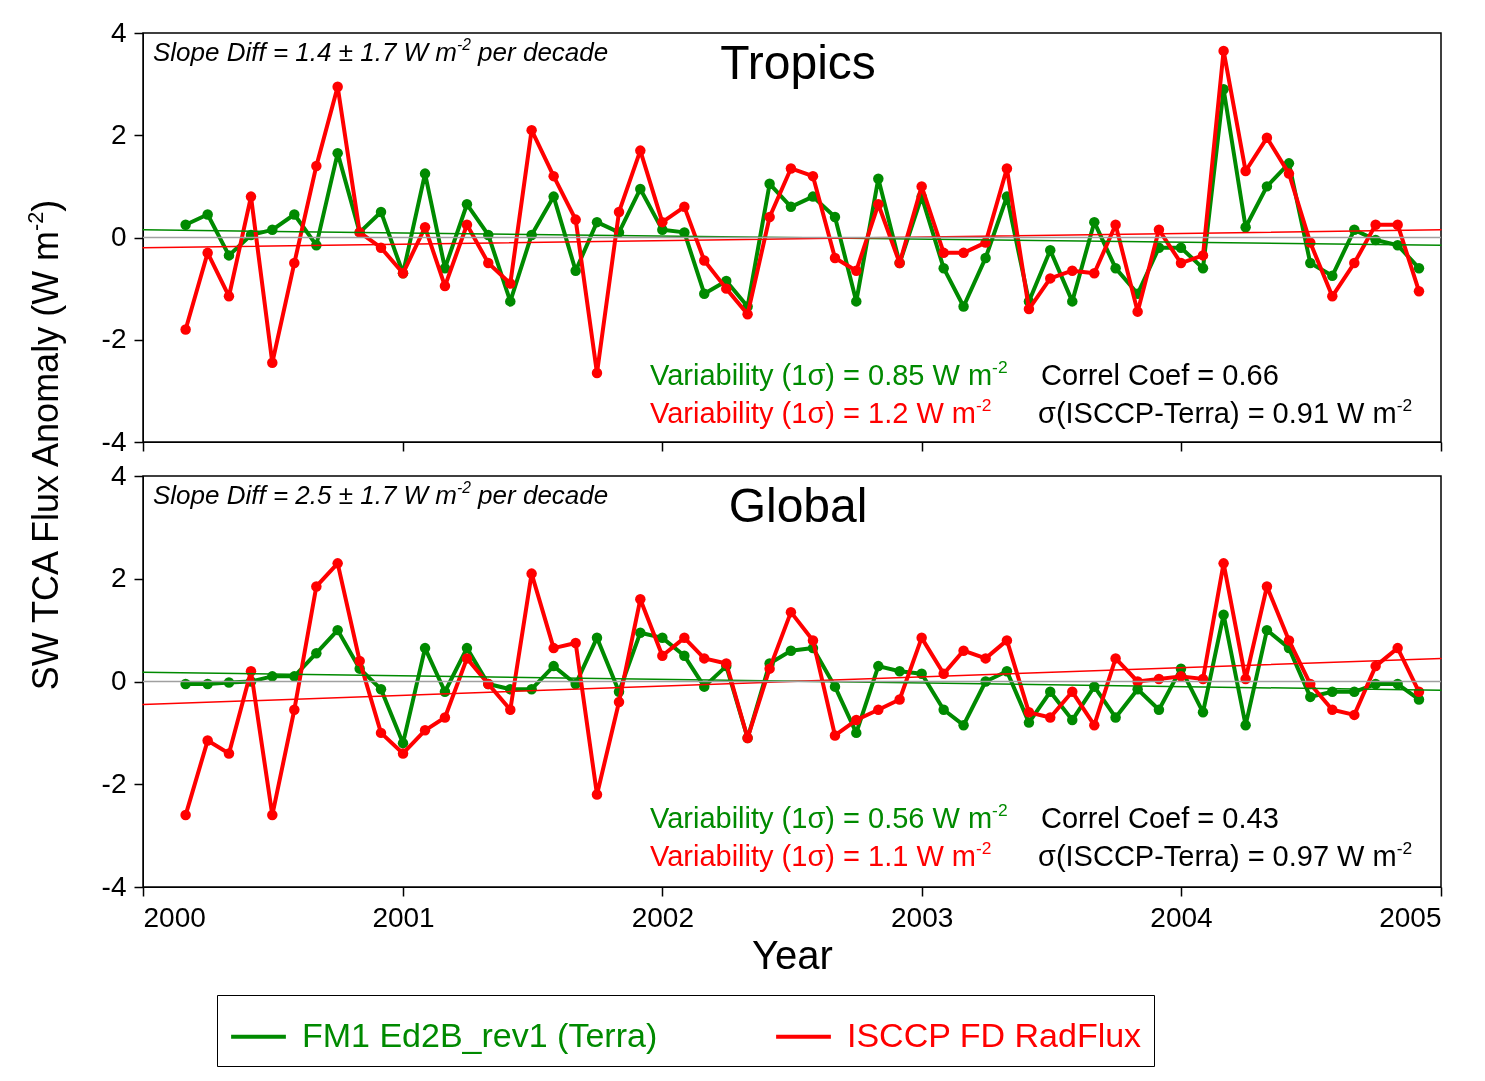  Describe the element at coordinates (922, 917) in the screenshot. I see `x-tick-label: 2003` at that location.